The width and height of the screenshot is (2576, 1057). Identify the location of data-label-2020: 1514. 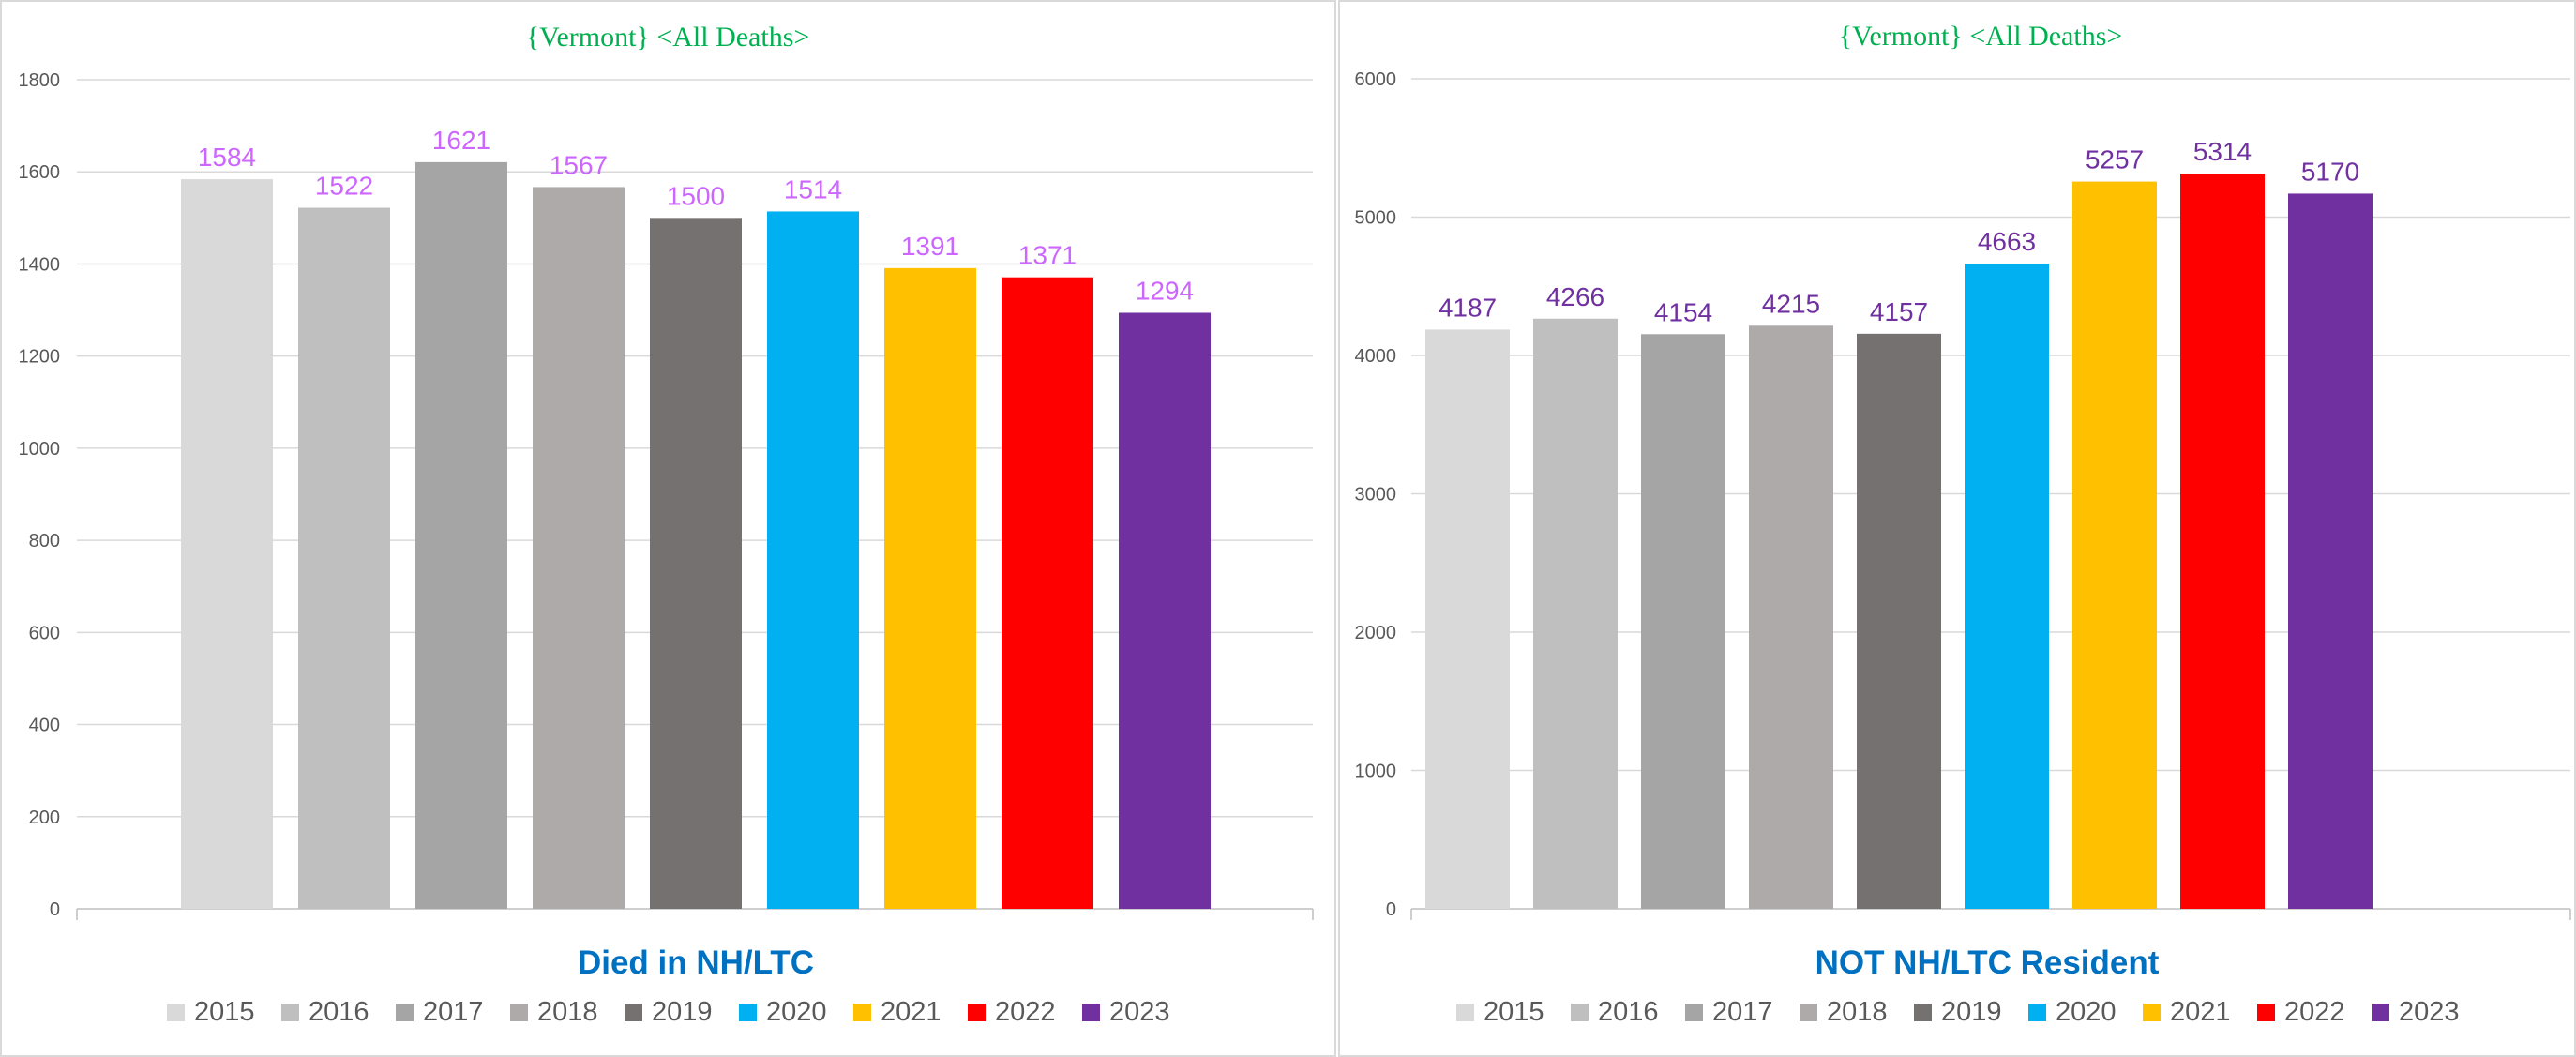
(813, 189).